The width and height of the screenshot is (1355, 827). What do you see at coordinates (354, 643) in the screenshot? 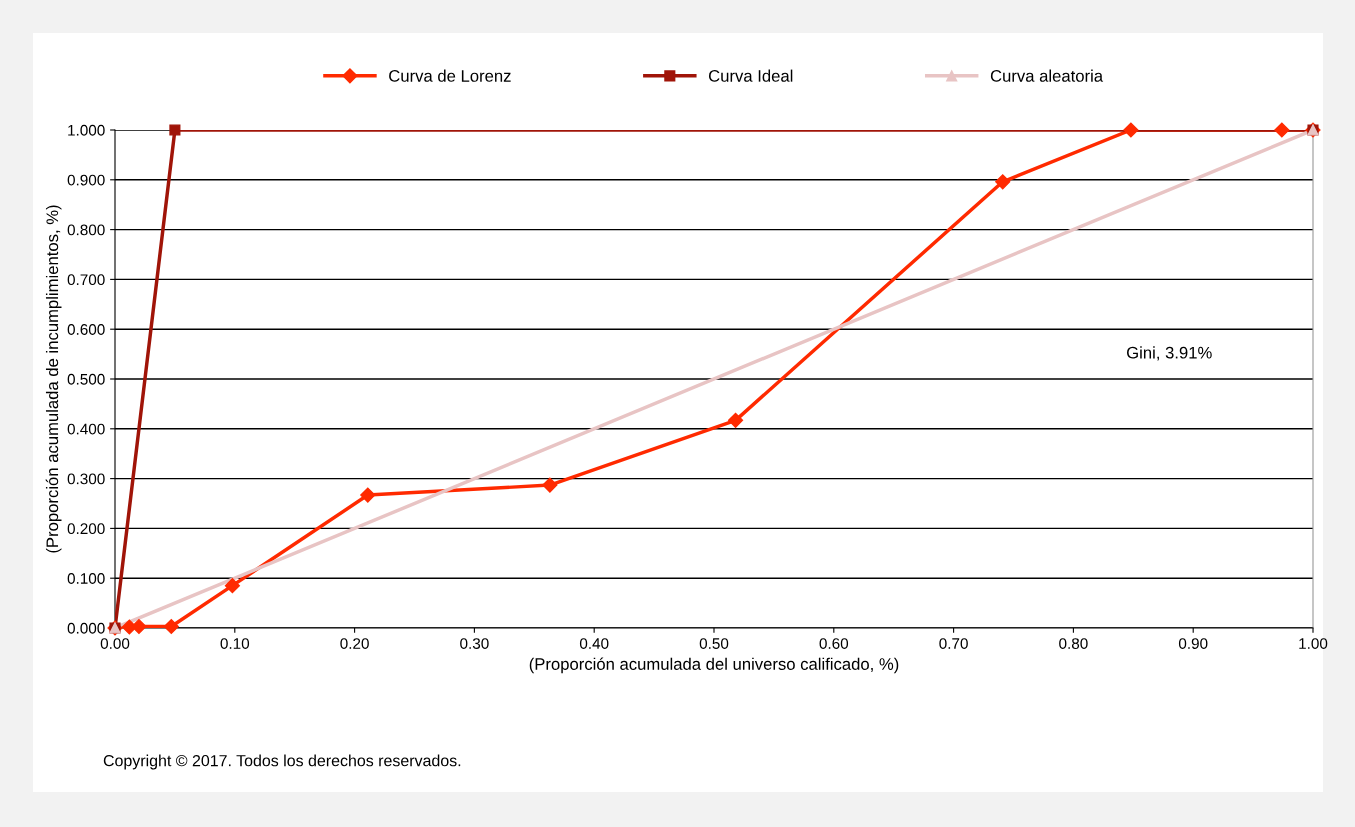
I see `x-tick-label: 0.20` at bounding box center [354, 643].